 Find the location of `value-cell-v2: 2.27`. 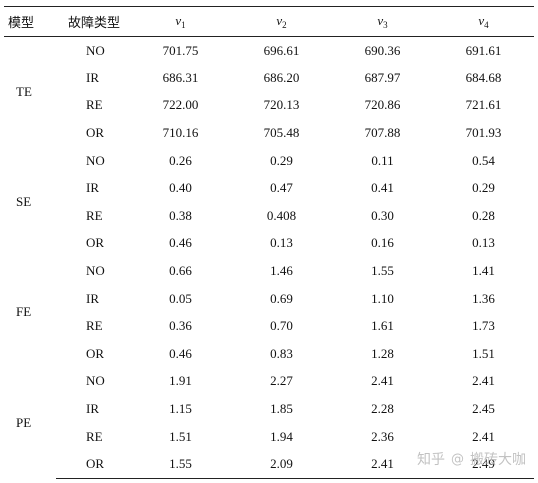

value-cell-v2: 2.27 is located at coordinates (281, 381).